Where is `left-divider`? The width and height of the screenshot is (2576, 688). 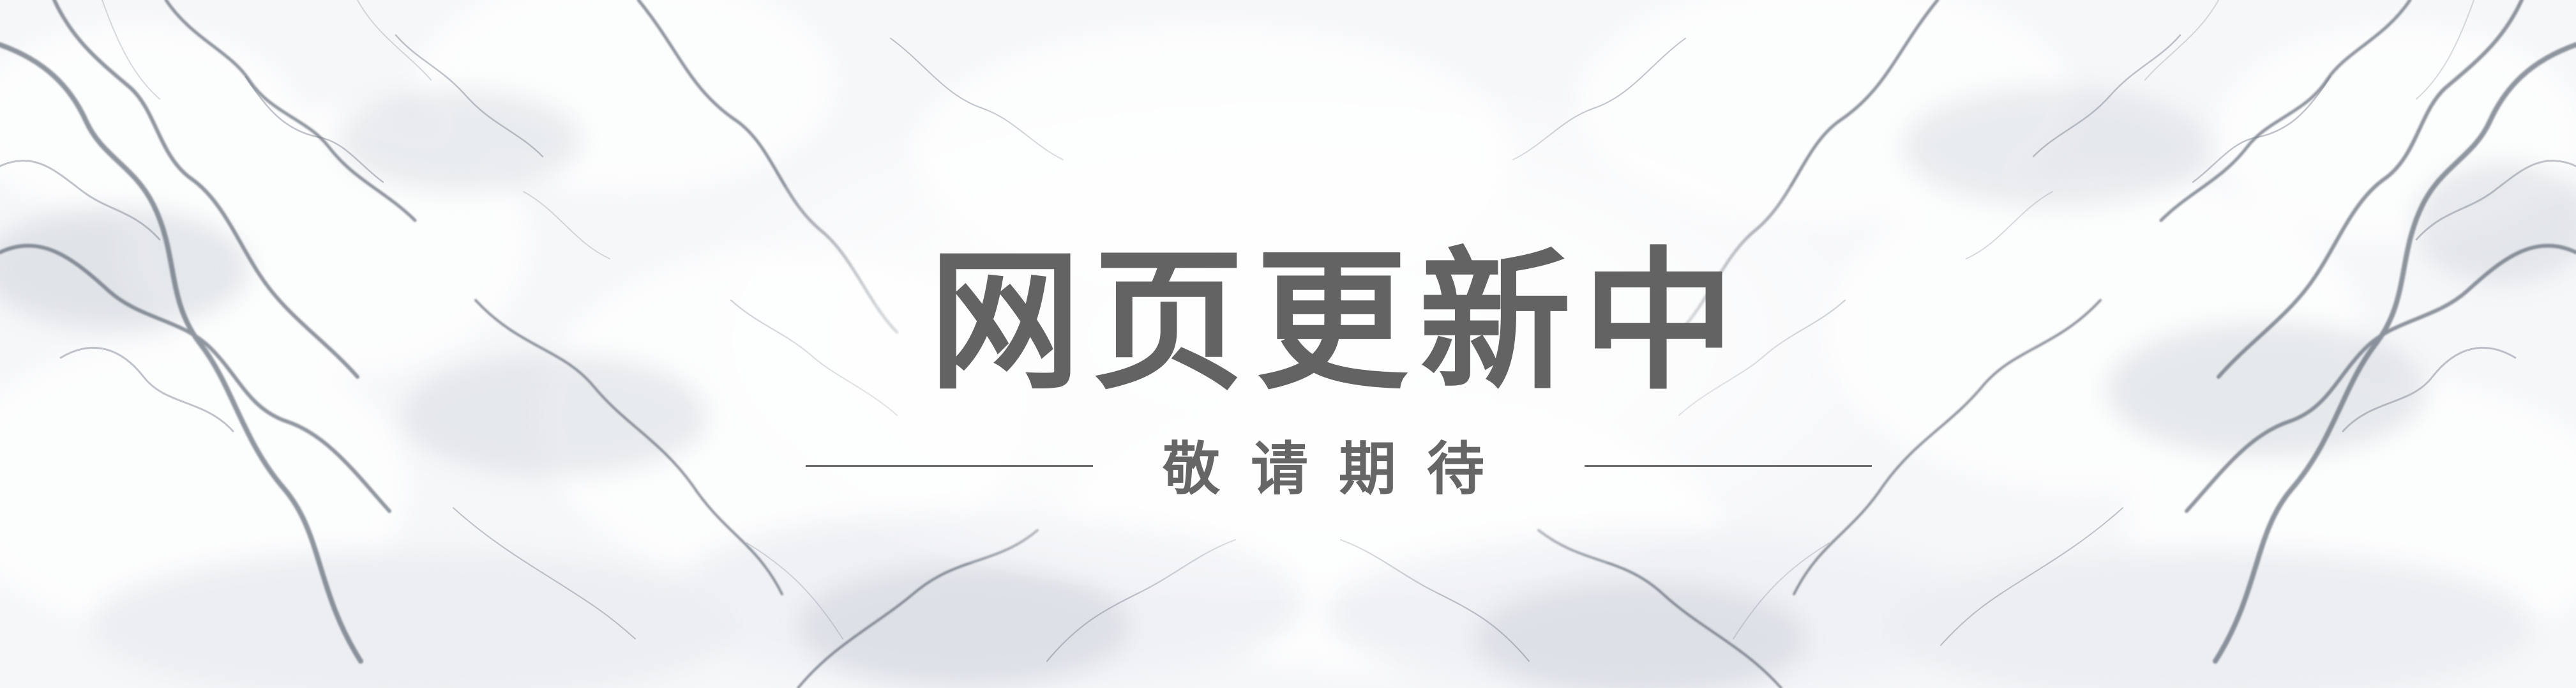 left-divider is located at coordinates (949, 466).